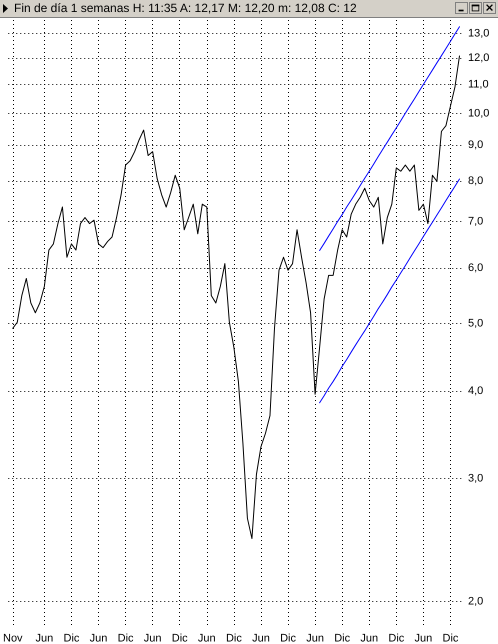  I want to click on y-tick-label: 11,0, so click(478, 84).